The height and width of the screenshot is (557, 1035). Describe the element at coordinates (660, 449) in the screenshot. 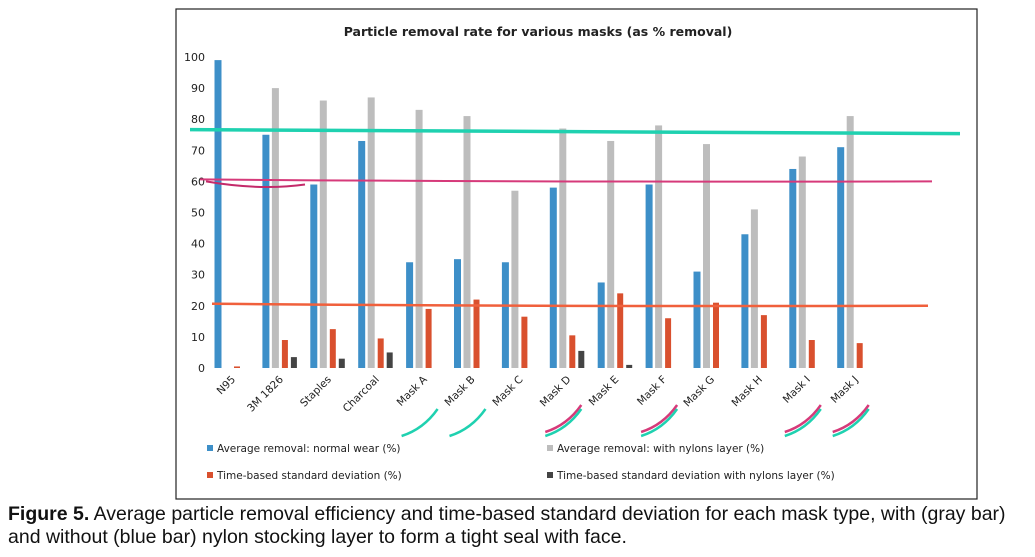

I see `legend-label: Average removal: with nylons layer (%)` at that location.